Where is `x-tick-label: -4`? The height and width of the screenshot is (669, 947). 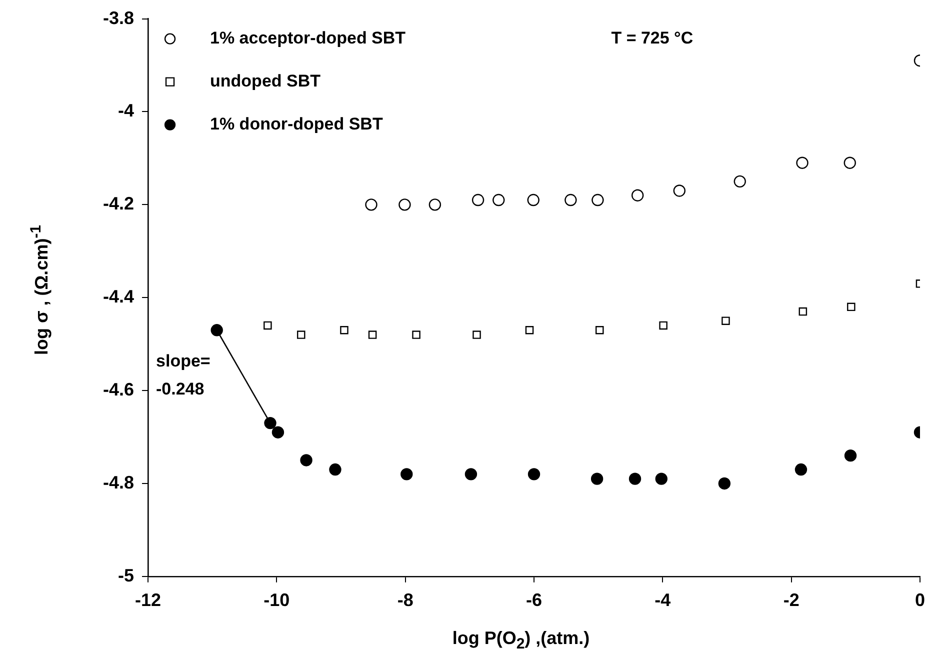
x-tick-label: -4 is located at coordinates (662, 600).